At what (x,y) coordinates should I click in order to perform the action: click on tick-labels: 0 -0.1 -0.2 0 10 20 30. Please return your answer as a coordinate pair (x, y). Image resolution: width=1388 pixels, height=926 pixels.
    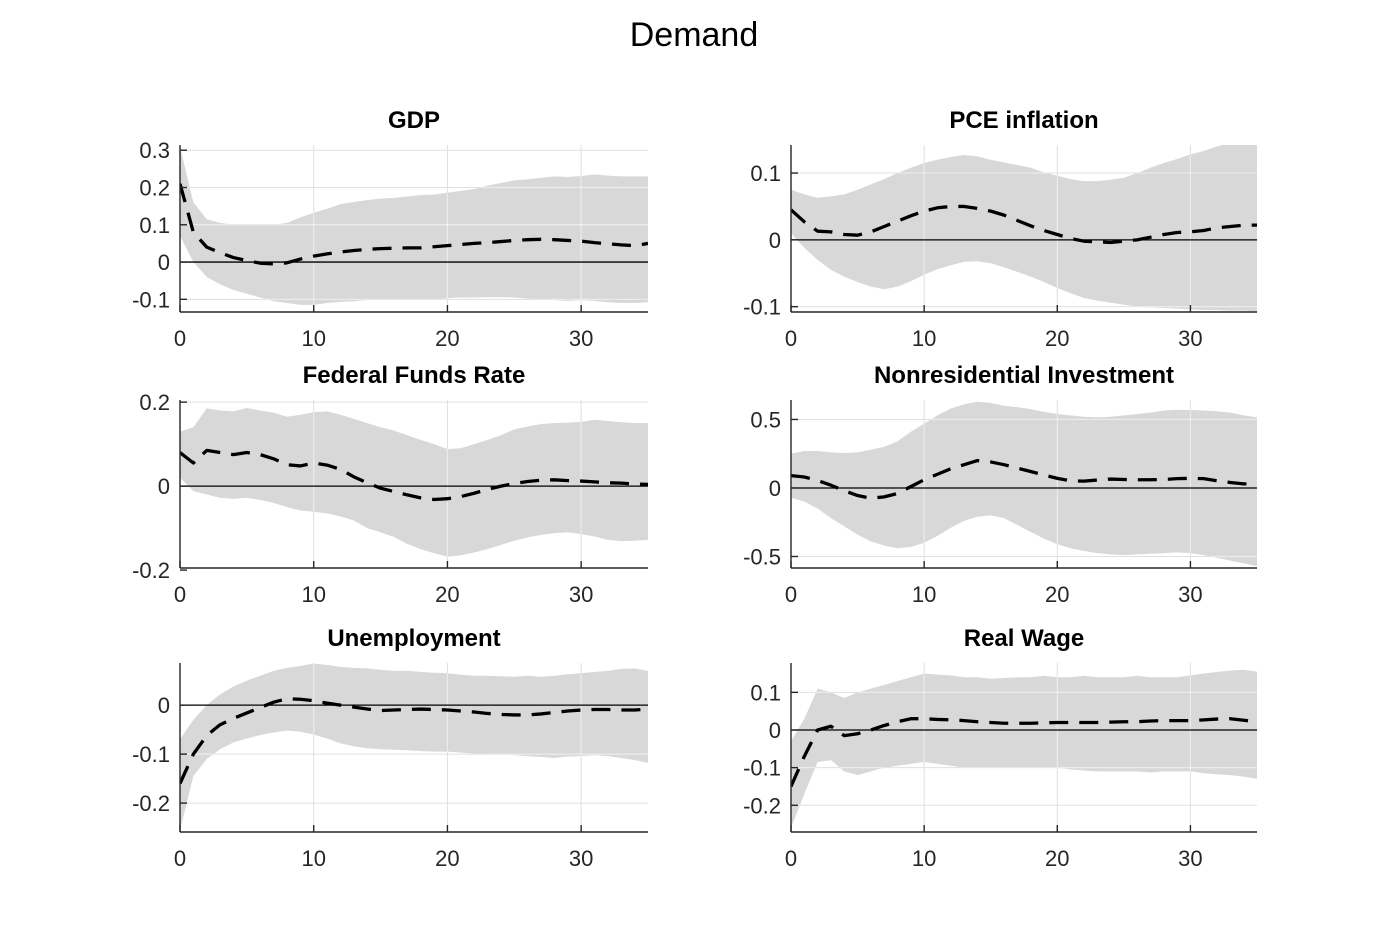
    Looking at the image, I should click on (362, 782).